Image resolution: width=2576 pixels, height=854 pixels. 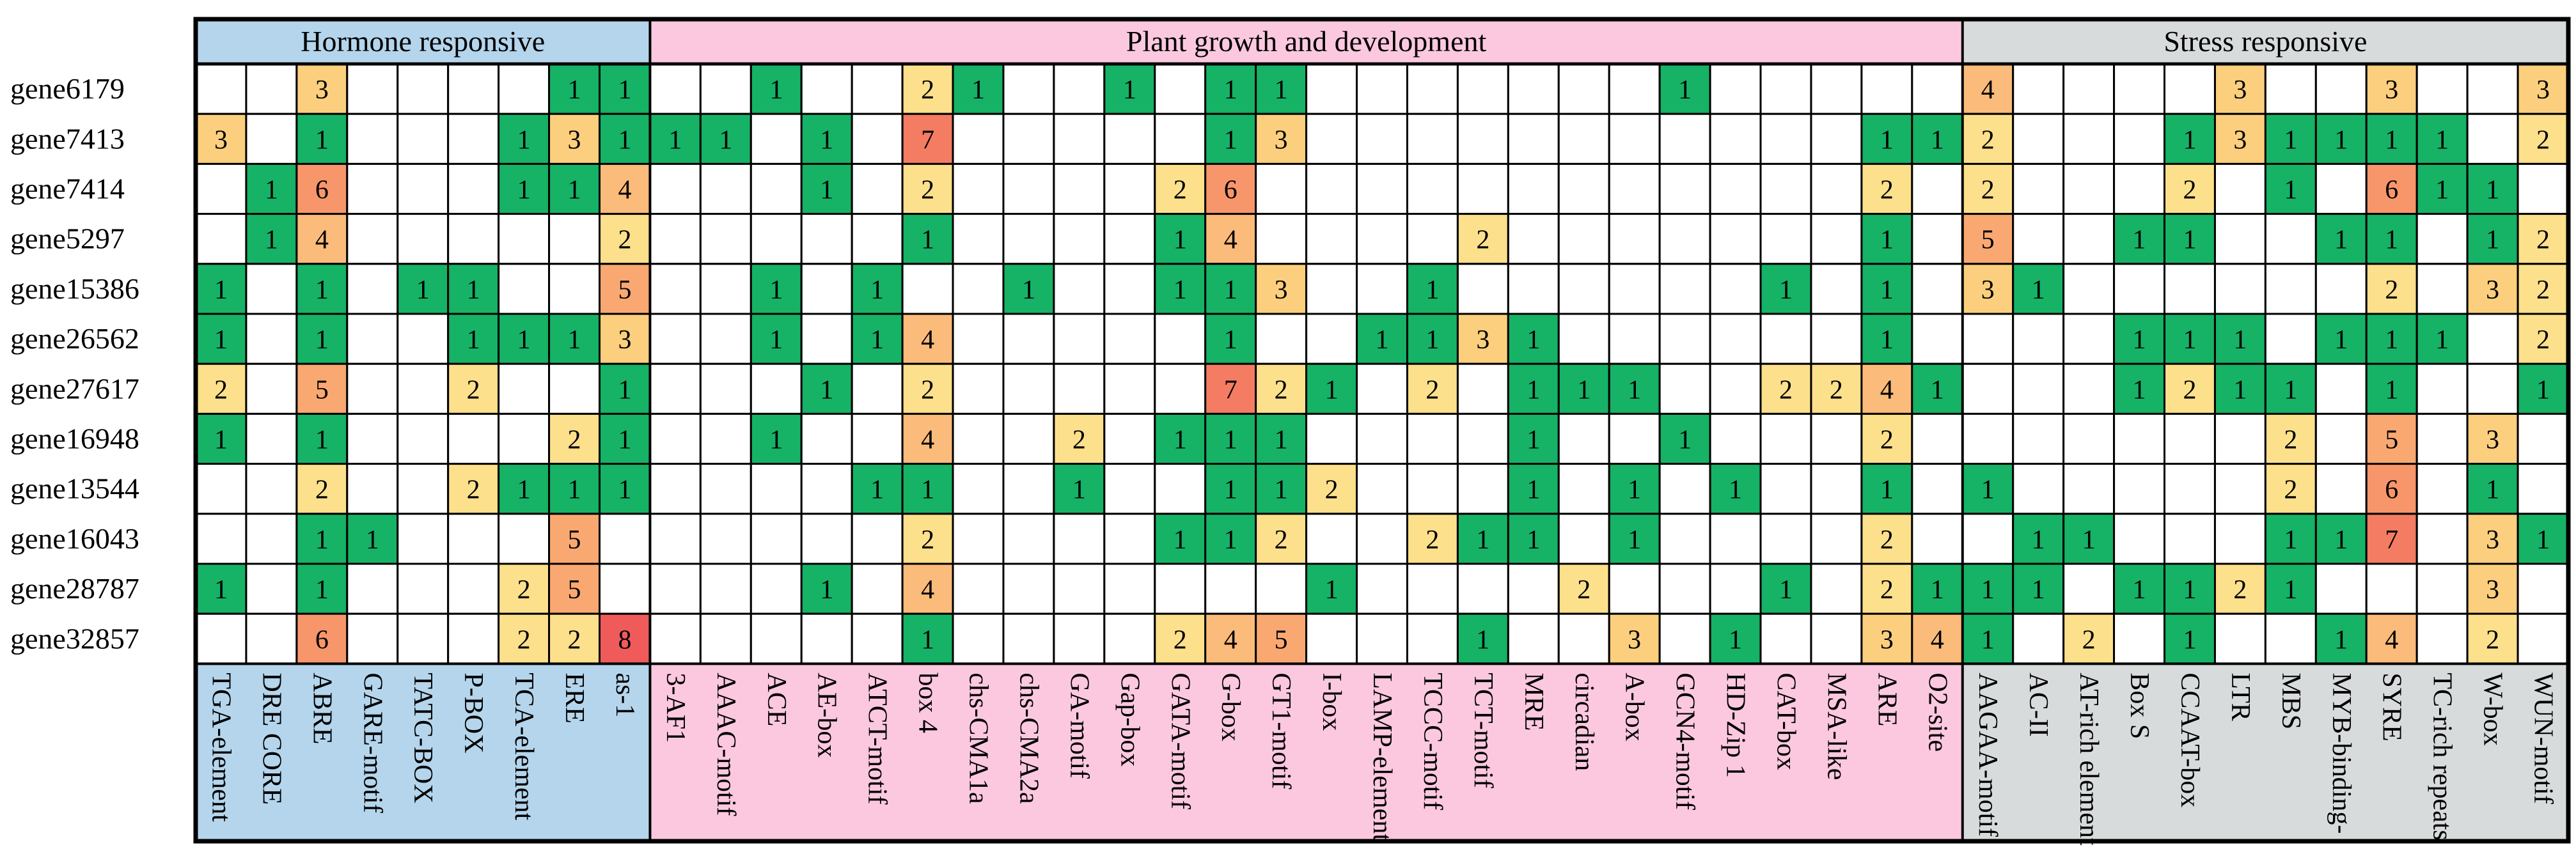 I want to click on cell-gene6179-chs-cma1a, so click(x=978, y=89).